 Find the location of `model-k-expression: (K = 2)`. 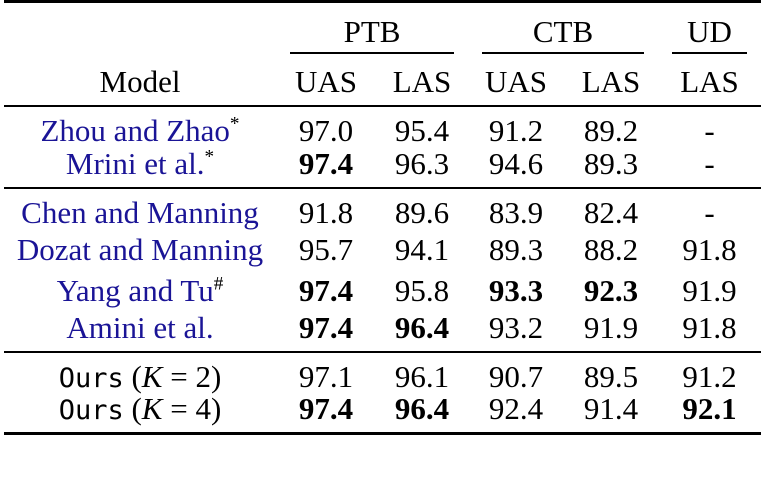

model-k-expression: (K = 2) is located at coordinates (176, 376).